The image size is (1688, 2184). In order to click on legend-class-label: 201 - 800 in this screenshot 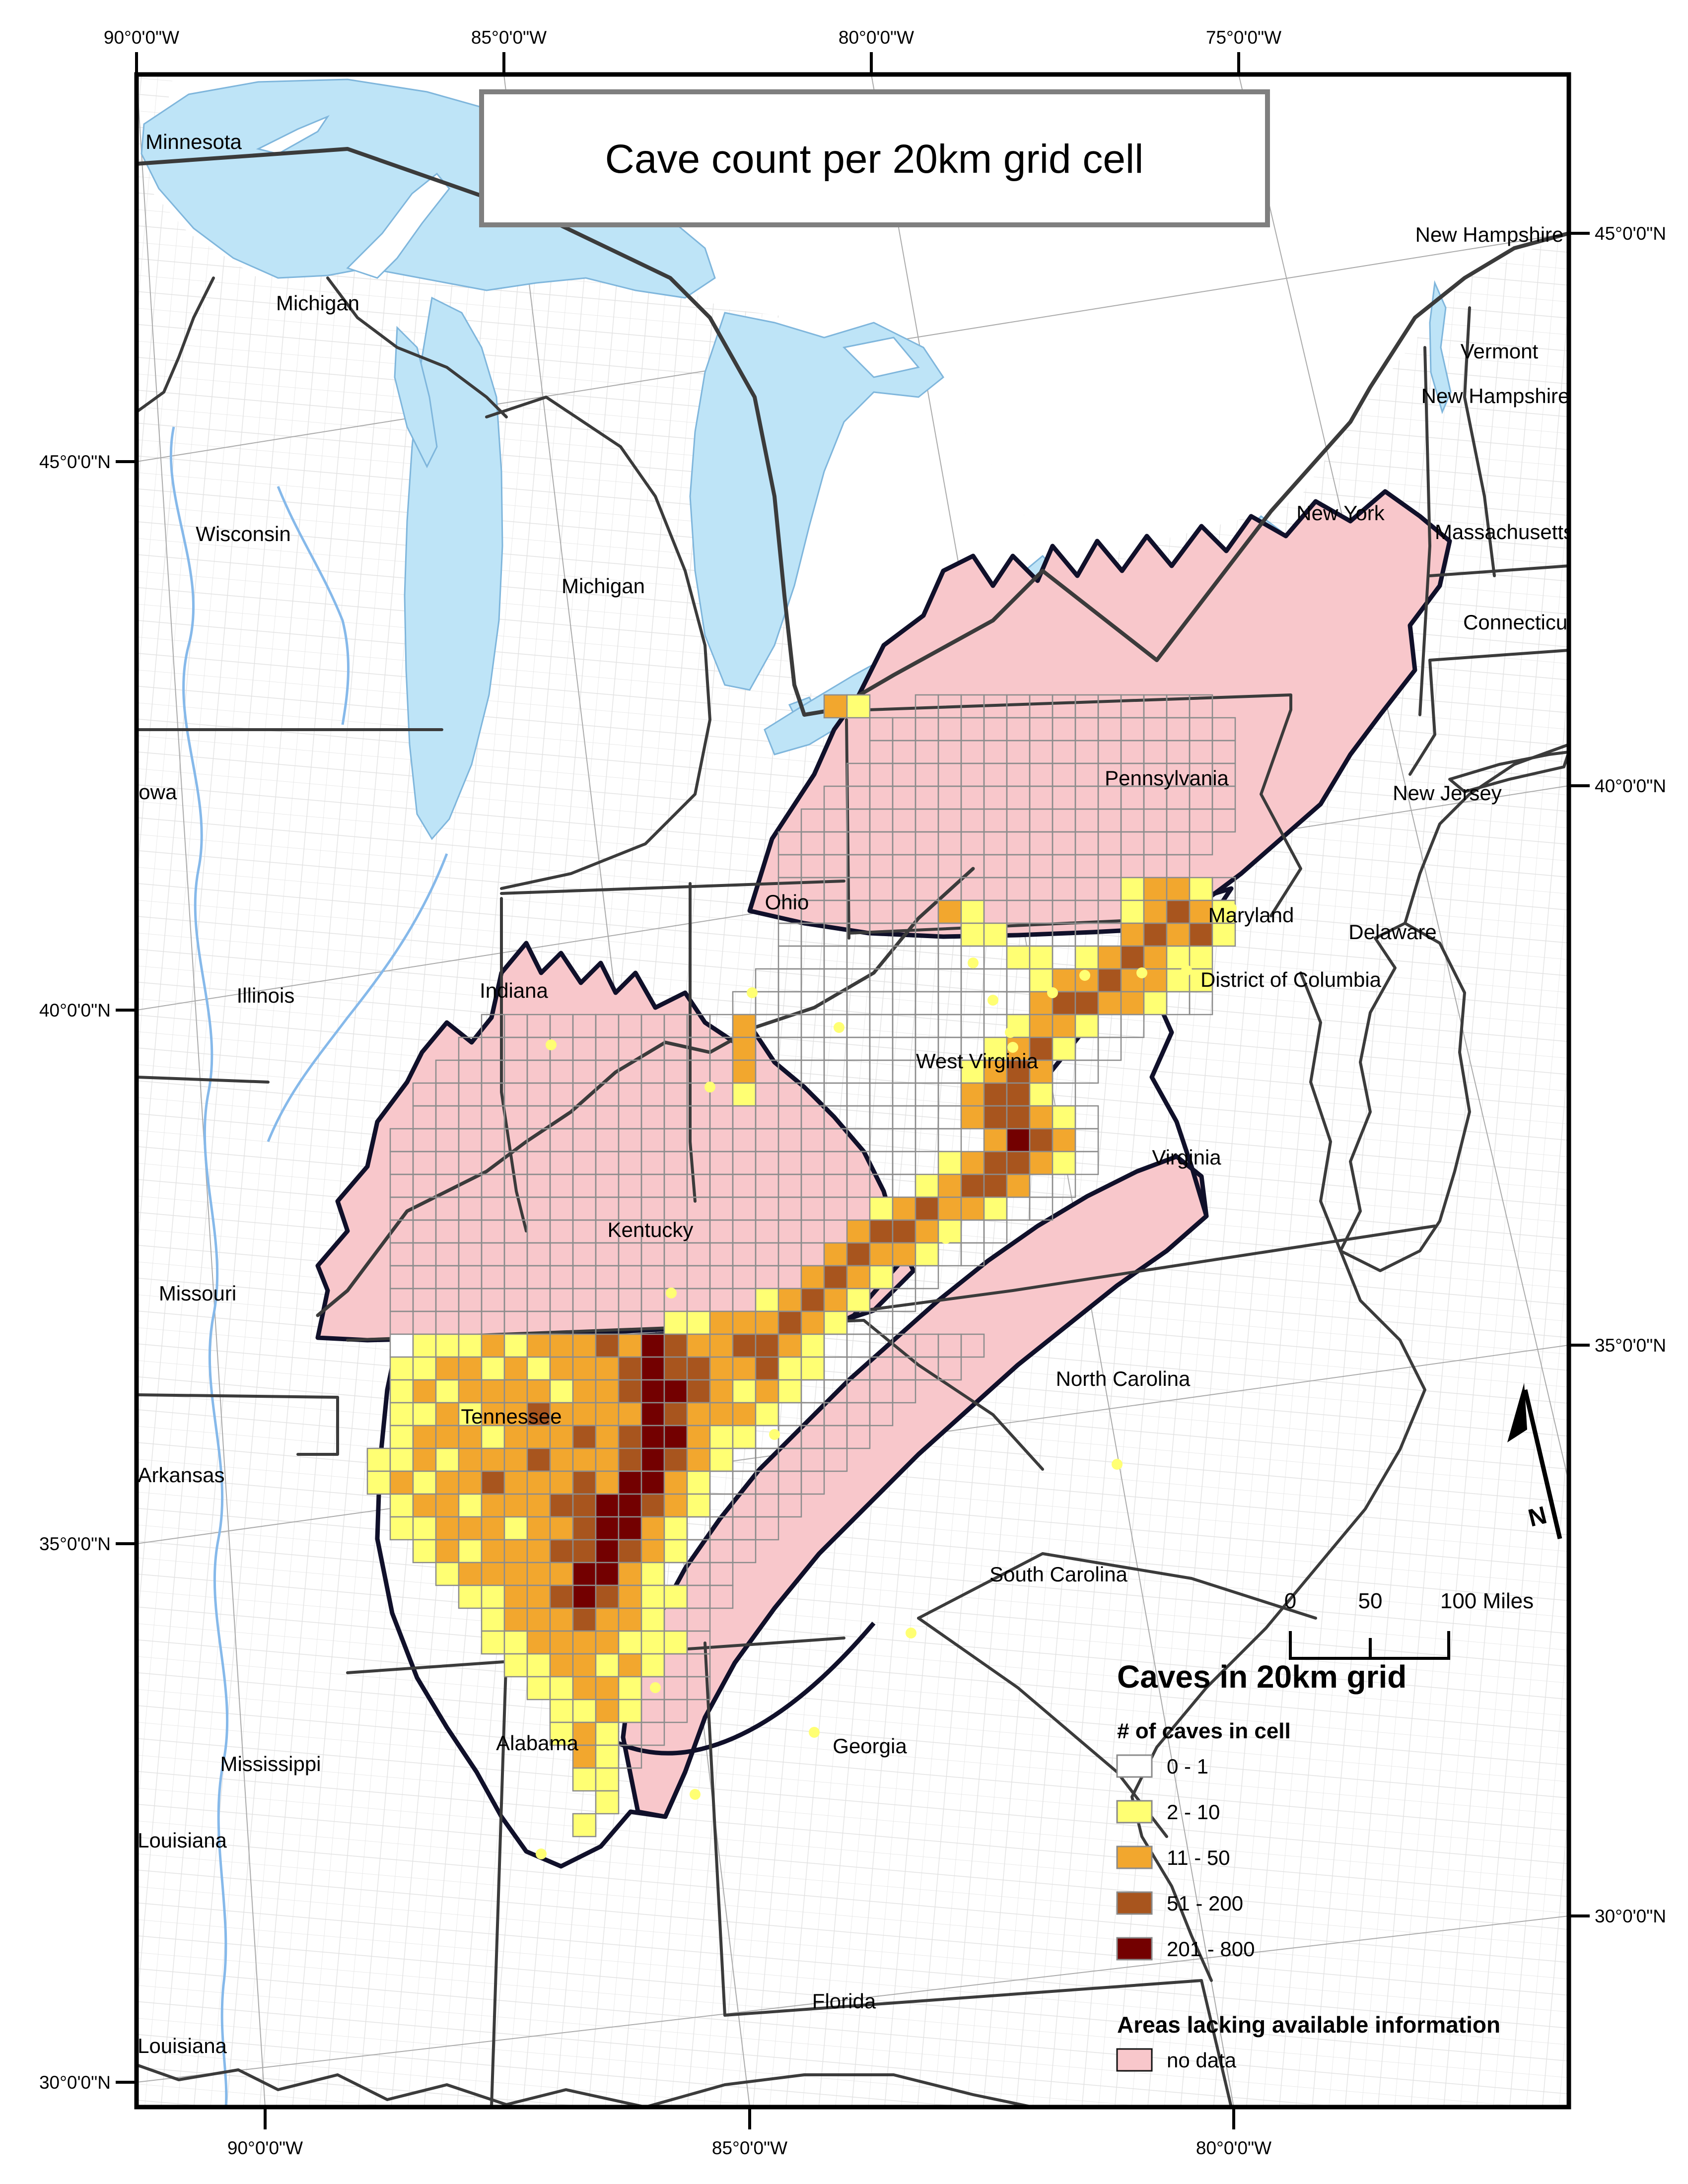, I will do `click(1211, 1949)`.